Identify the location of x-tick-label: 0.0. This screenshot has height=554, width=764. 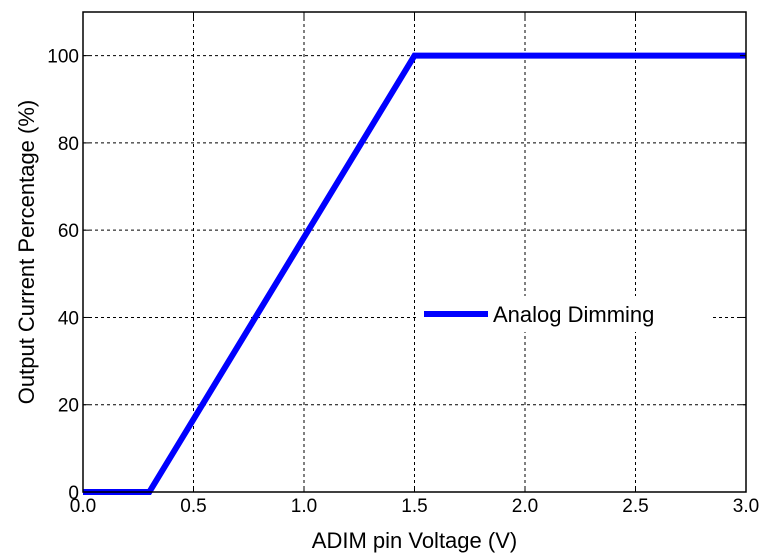
(83, 506).